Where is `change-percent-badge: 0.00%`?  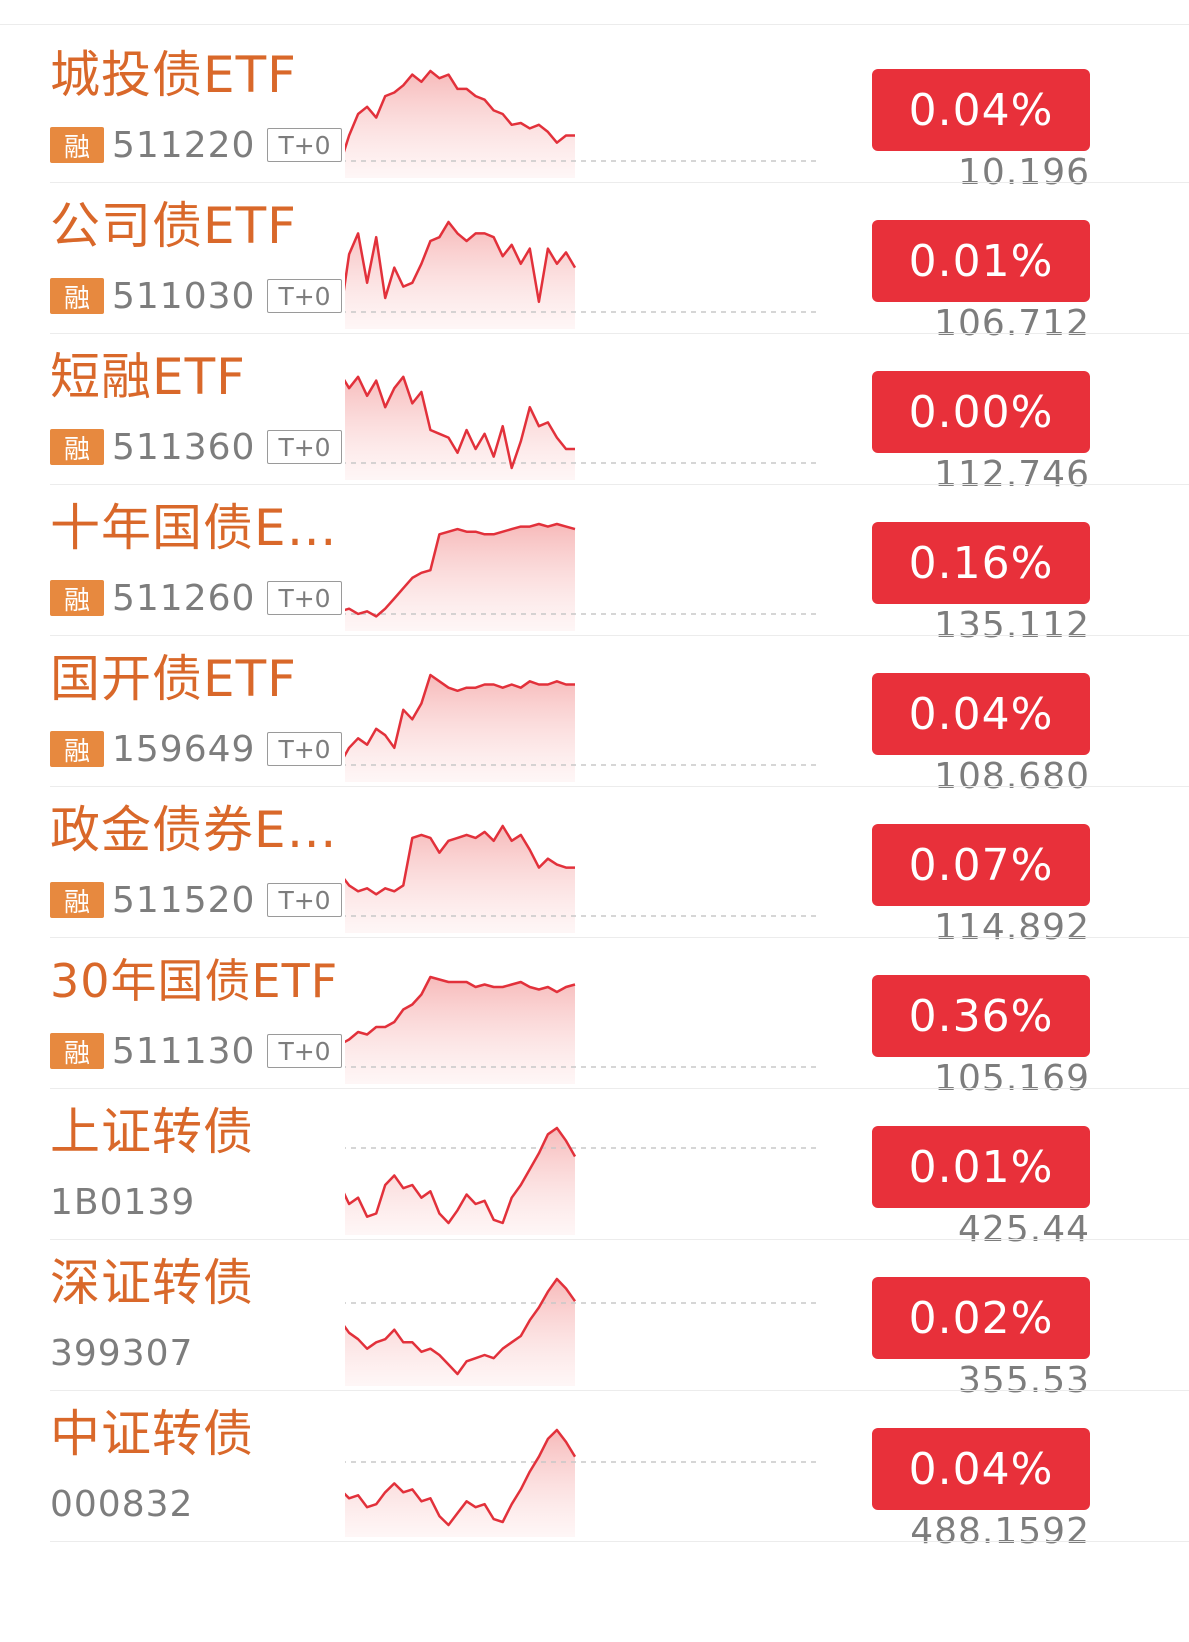 change-percent-badge: 0.00% is located at coordinates (981, 412).